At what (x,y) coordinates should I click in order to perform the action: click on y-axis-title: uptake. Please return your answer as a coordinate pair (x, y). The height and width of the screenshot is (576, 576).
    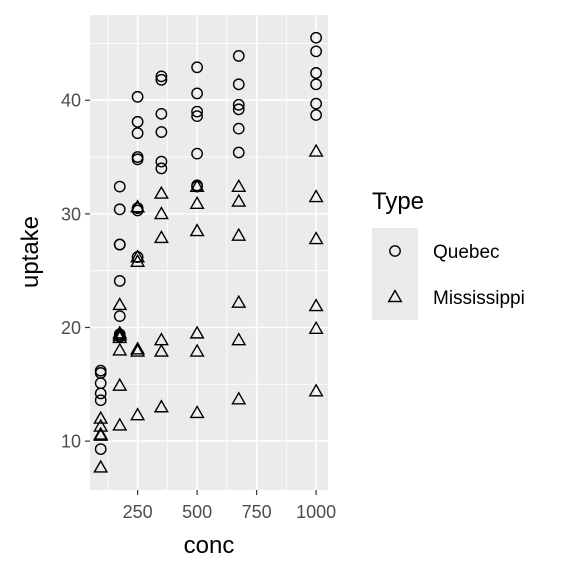
    Looking at the image, I should click on (30, 252).